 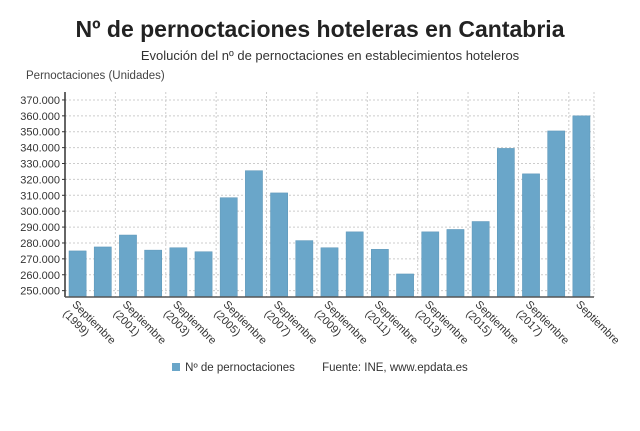 I want to click on y-tick-label: 360.000, so click(x=40, y=117).